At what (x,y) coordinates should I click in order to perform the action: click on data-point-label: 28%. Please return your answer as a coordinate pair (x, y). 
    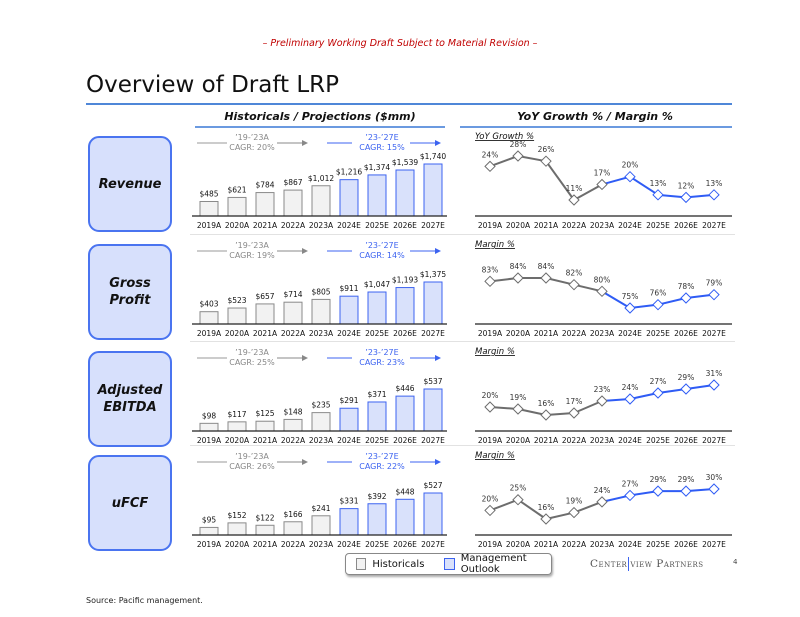
    Looking at the image, I should click on (518, 144).